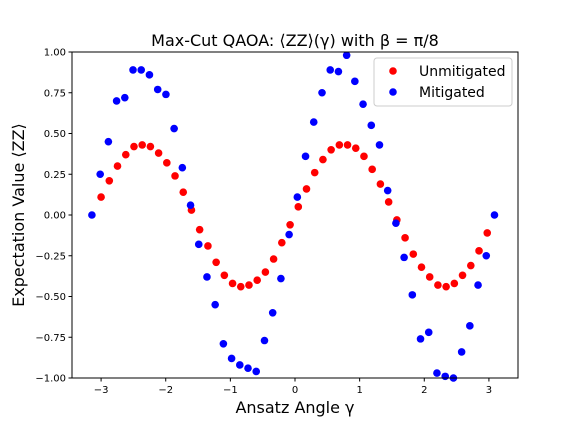 The width and height of the screenshot is (576, 432). I want to click on x-axis-title: Ansatz Angle γ, so click(294, 407).